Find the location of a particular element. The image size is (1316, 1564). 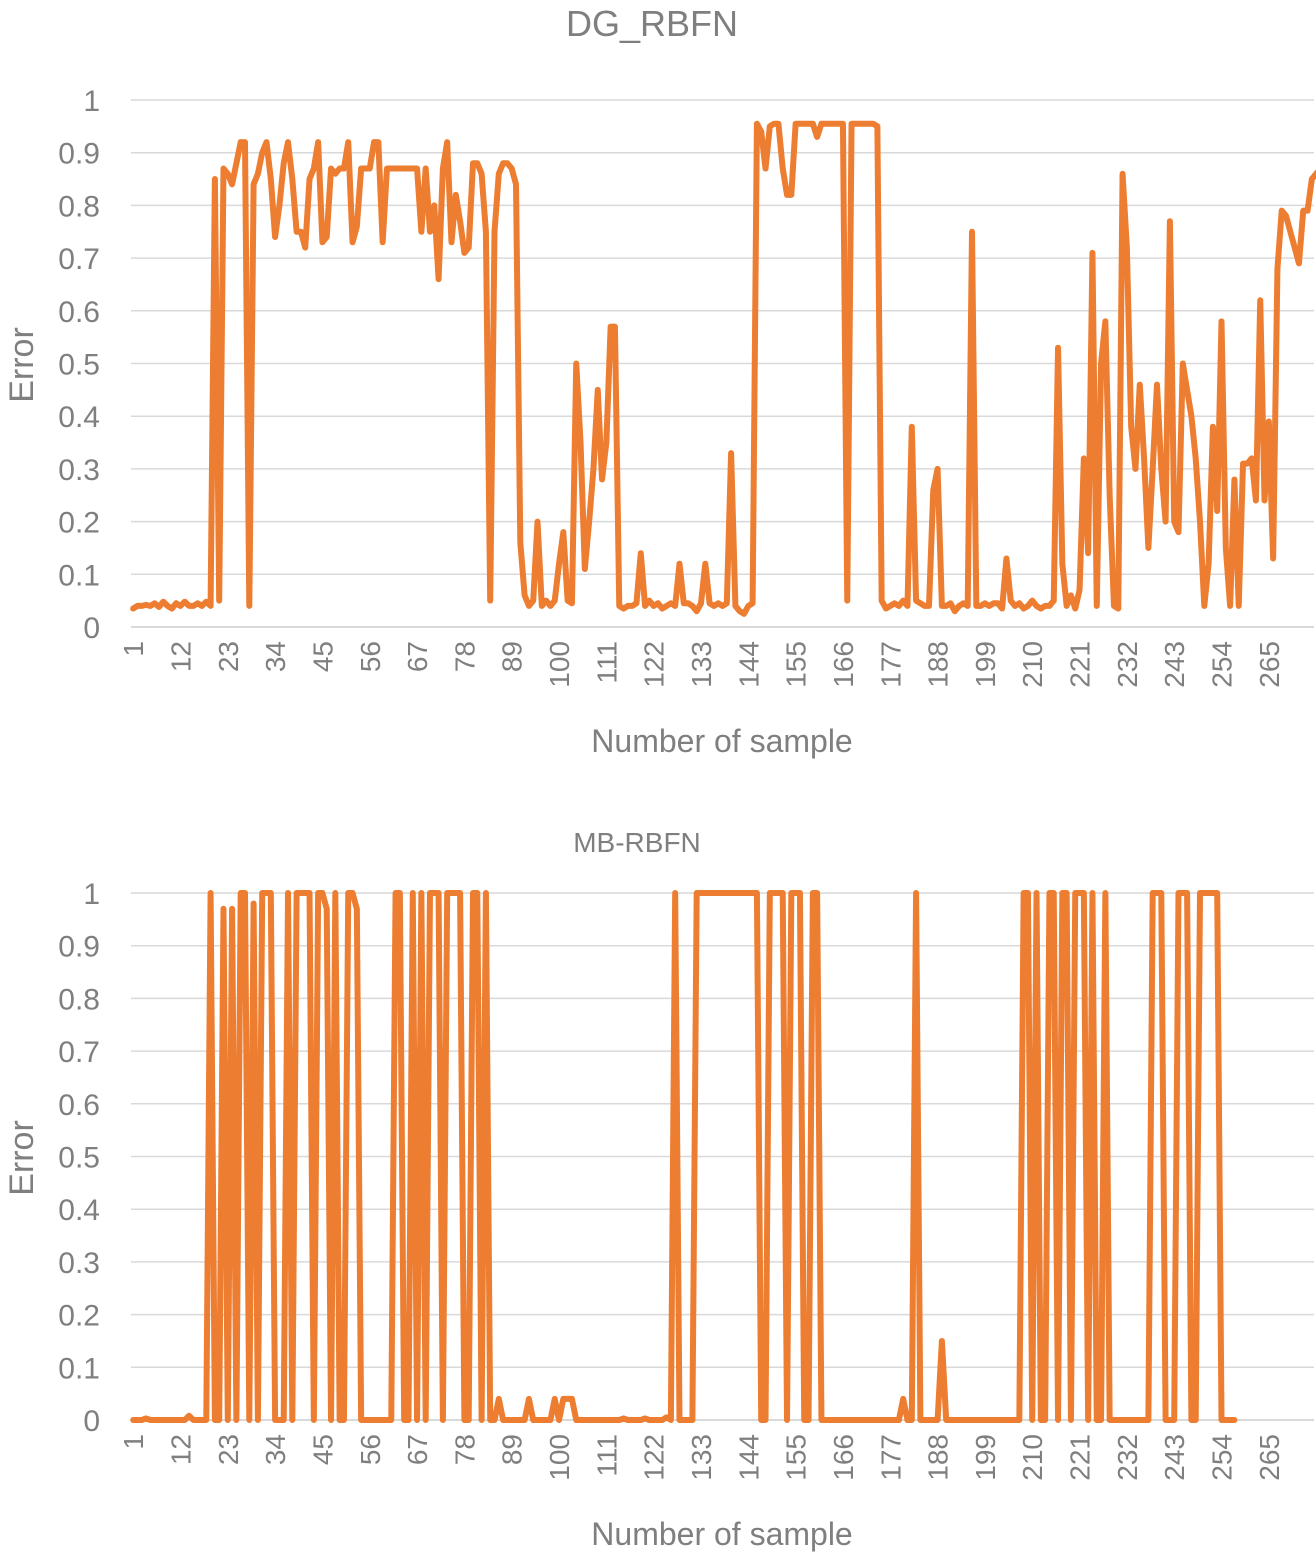

chart-title: MB-RBFN is located at coordinates (637, 842).